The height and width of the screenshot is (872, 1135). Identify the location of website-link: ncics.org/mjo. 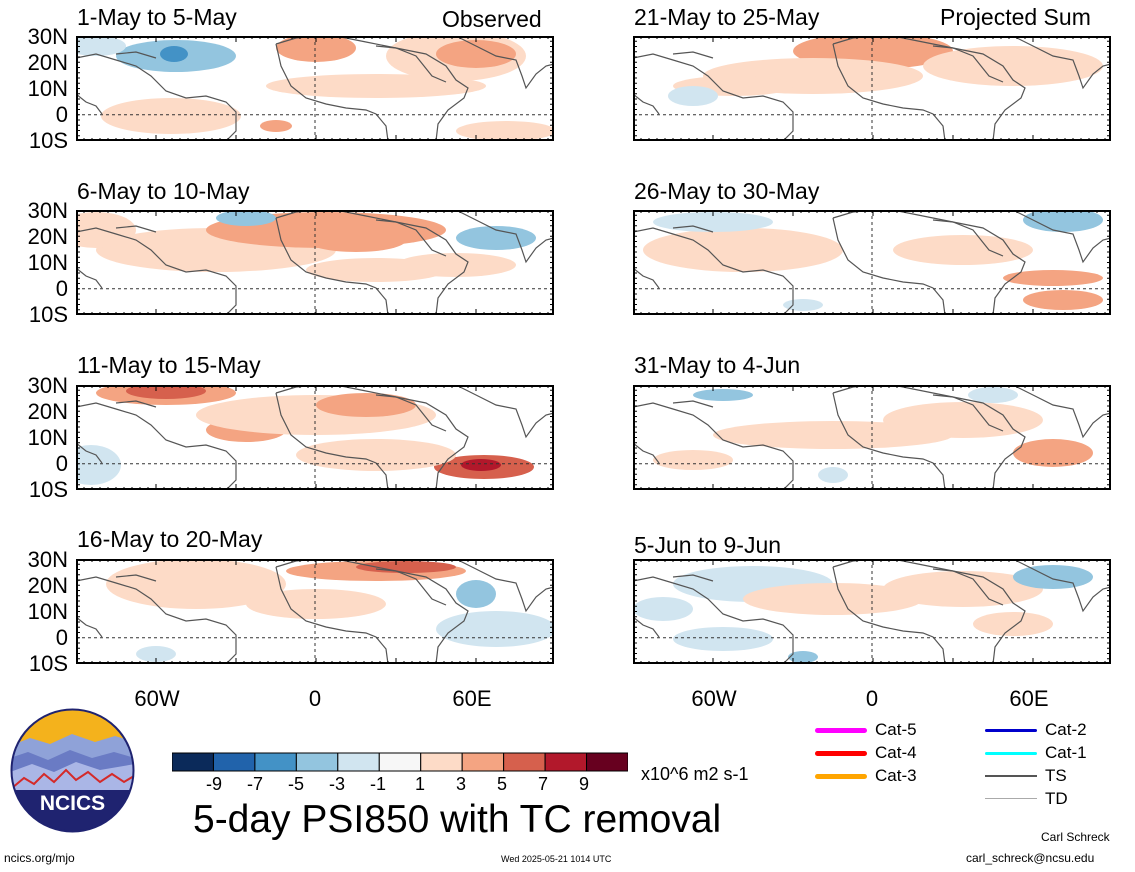
(39, 858).